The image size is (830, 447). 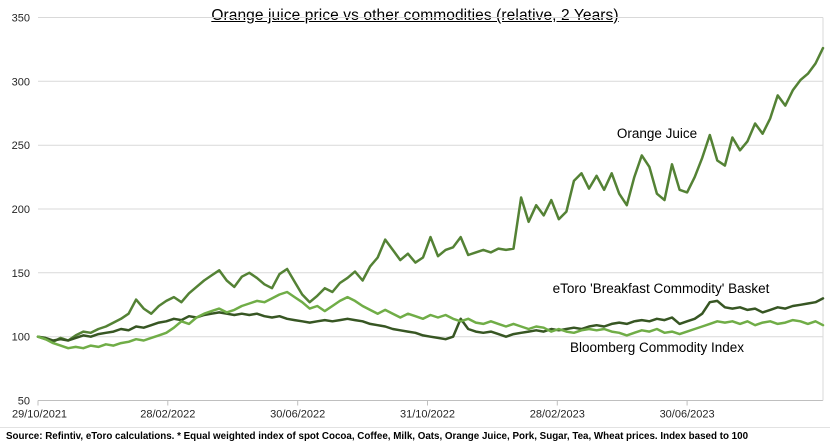 I want to click on series-line-etoro-breakfast-commodity-basket, so click(x=430, y=319).